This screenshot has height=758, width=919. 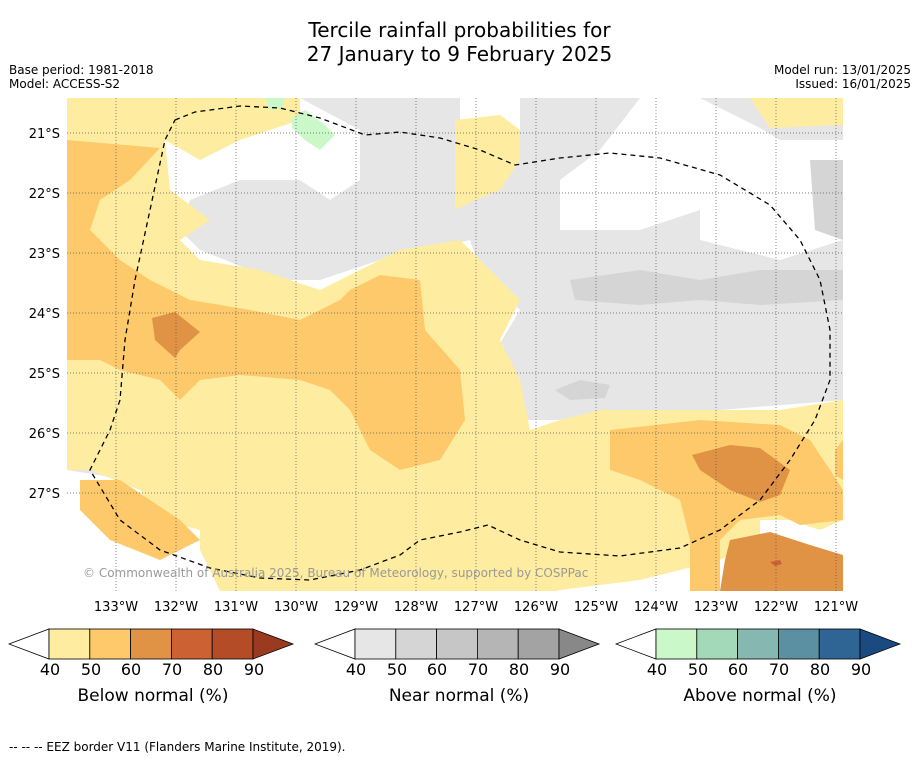 I want to click on lat-label: 27°S, so click(x=44, y=494).